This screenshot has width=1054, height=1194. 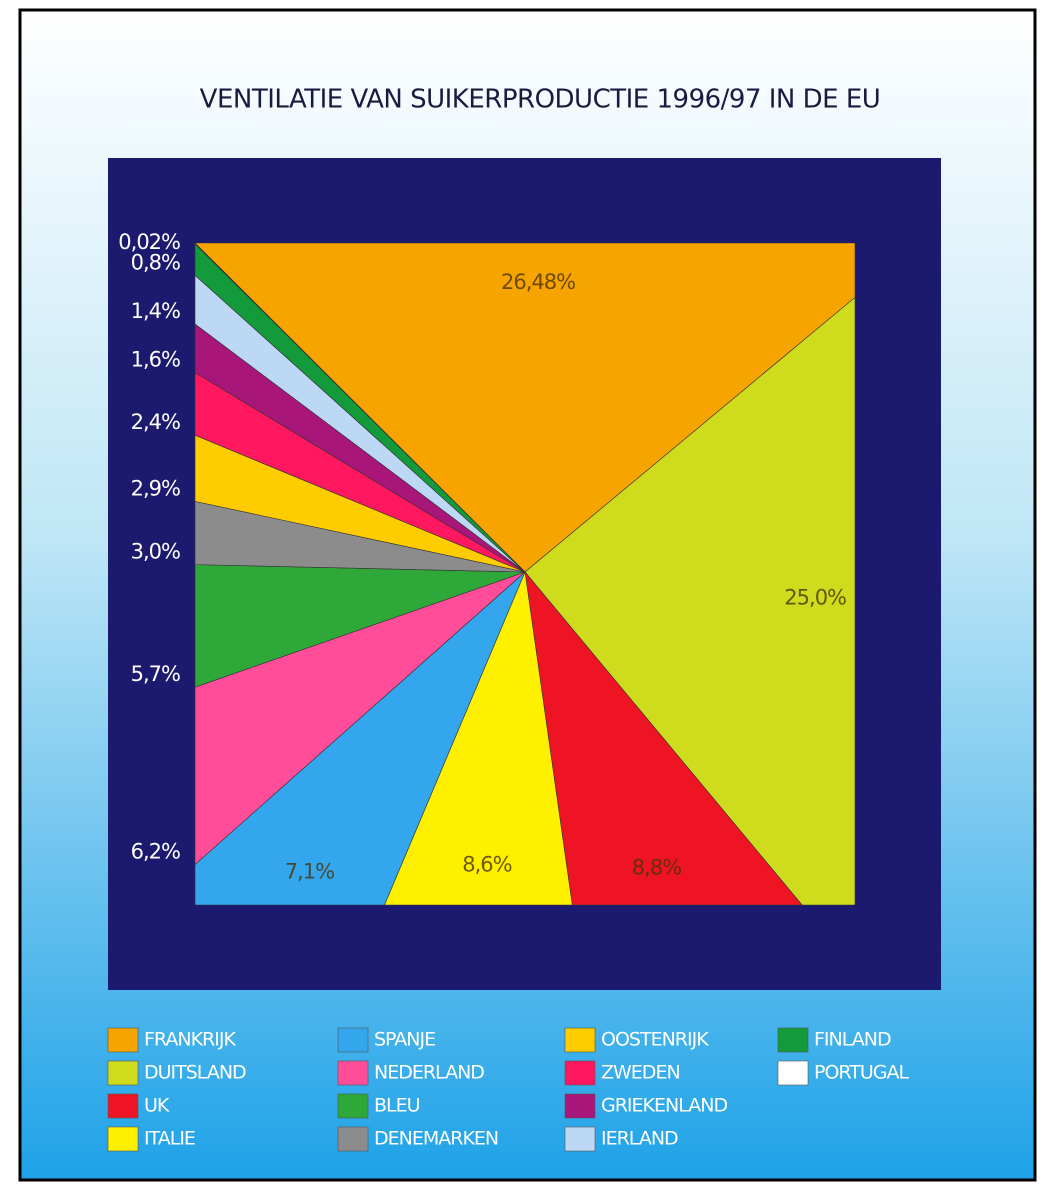 I want to click on slice-label: 0,02%, so click(x=149, y=242).